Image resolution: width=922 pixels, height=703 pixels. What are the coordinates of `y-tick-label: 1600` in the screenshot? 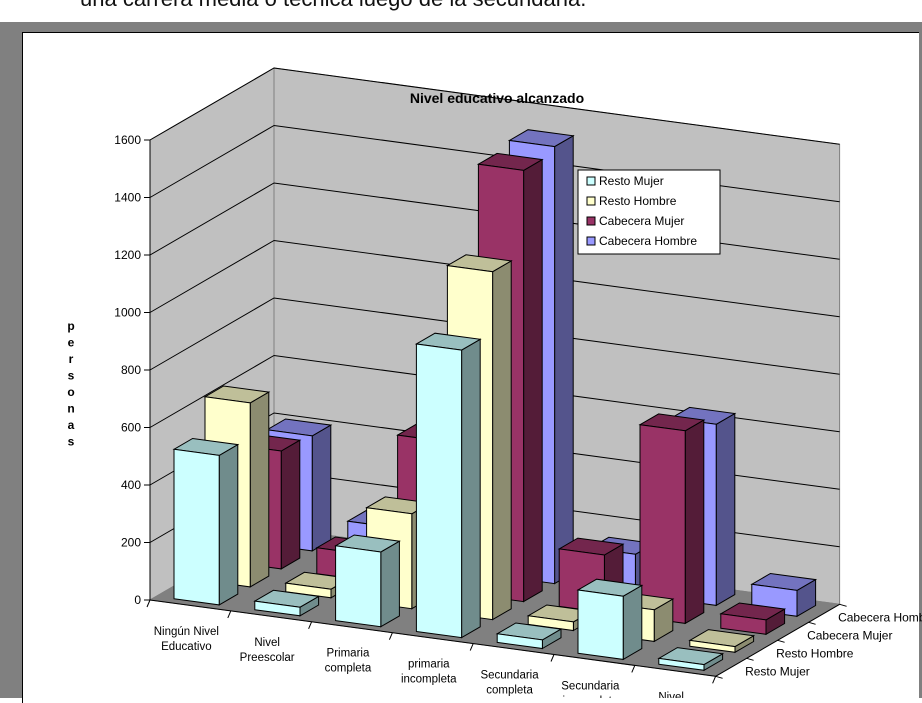 It's located at (127, 140).